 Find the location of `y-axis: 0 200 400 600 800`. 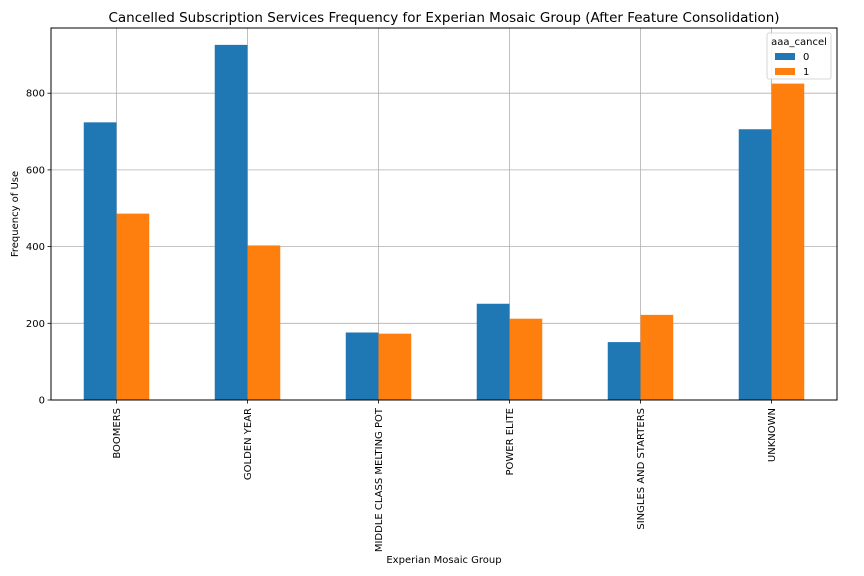

y-axis: 0 200 400 600 800 is located at coordinates (38, 248).